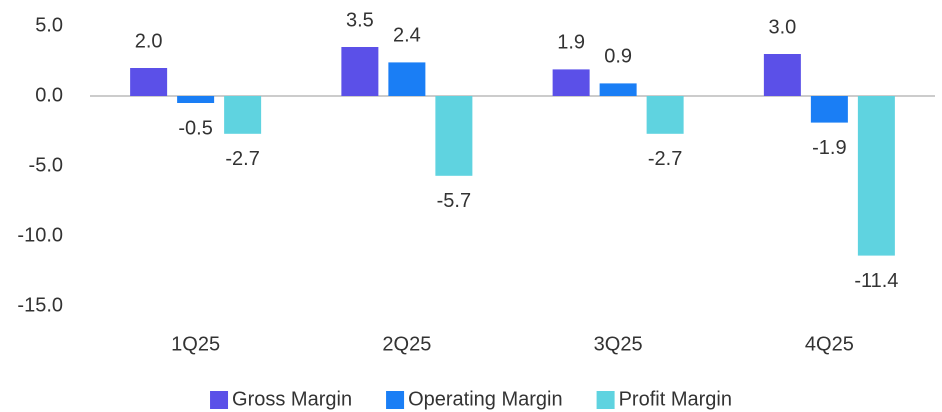 The image size is (942, 412). I want to click on y-tick-label: 0.0, so click(49, 95).